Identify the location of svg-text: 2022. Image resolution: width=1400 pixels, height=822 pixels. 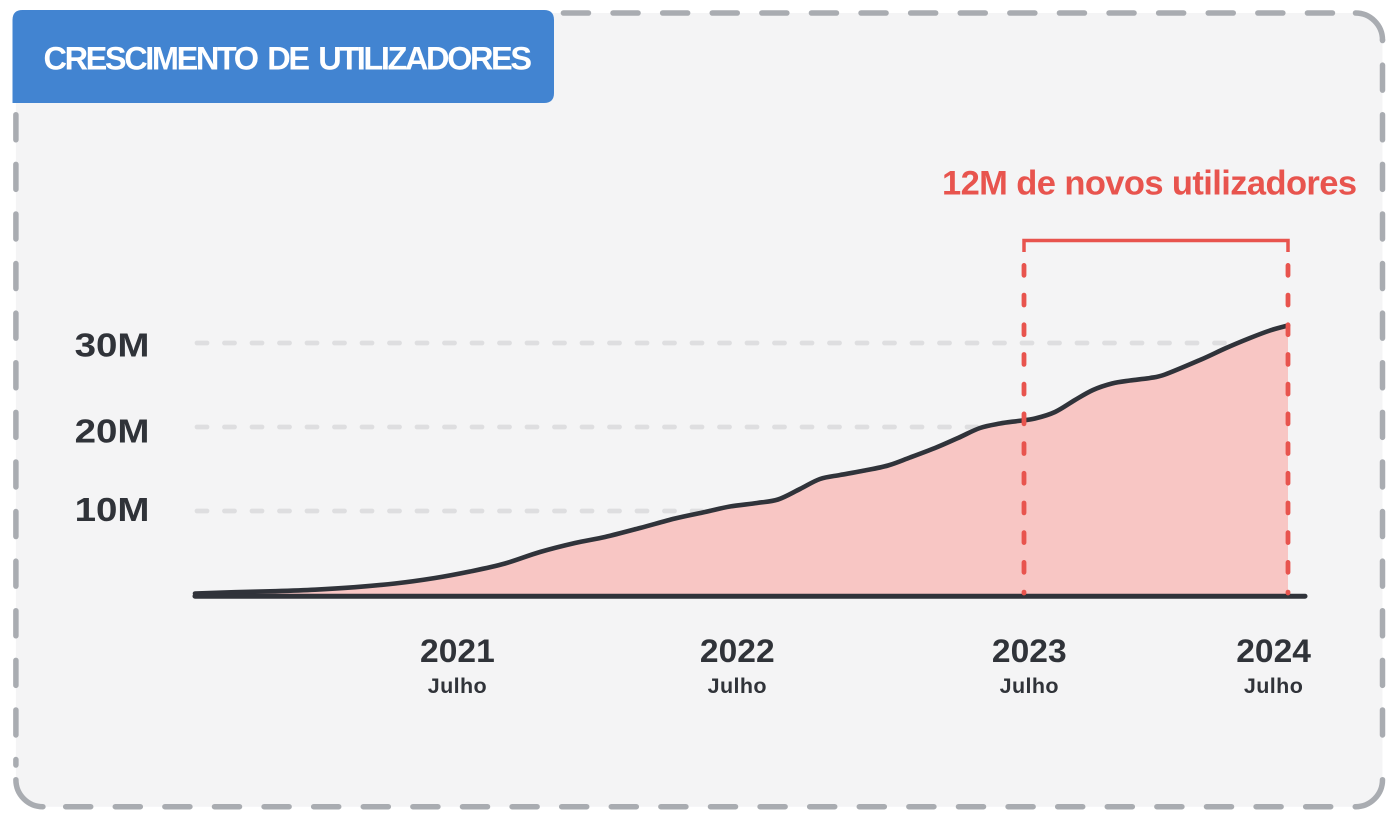
(737, 651).